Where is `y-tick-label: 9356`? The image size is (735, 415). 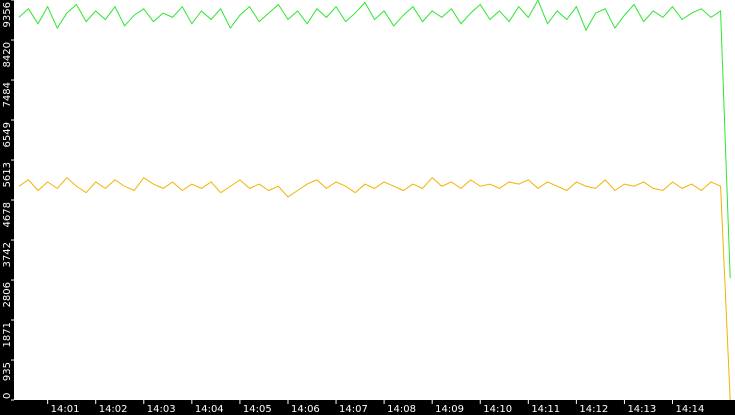 y-tick-label: 9356 is located at coordinates (7, 14).